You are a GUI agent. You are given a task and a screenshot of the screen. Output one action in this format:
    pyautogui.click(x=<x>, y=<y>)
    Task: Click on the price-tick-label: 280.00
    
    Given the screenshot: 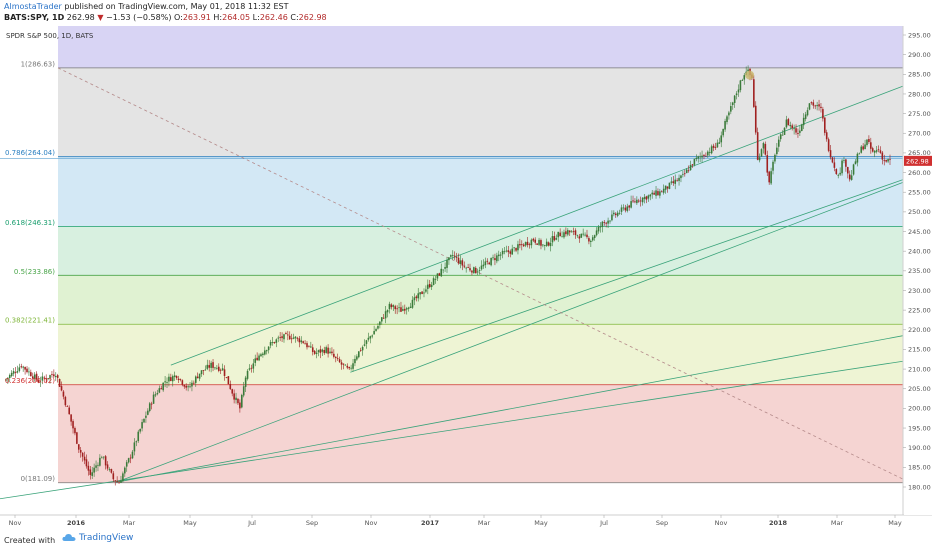 What is the action you would take?
    pyautogui.click(x=919, y=94)
    